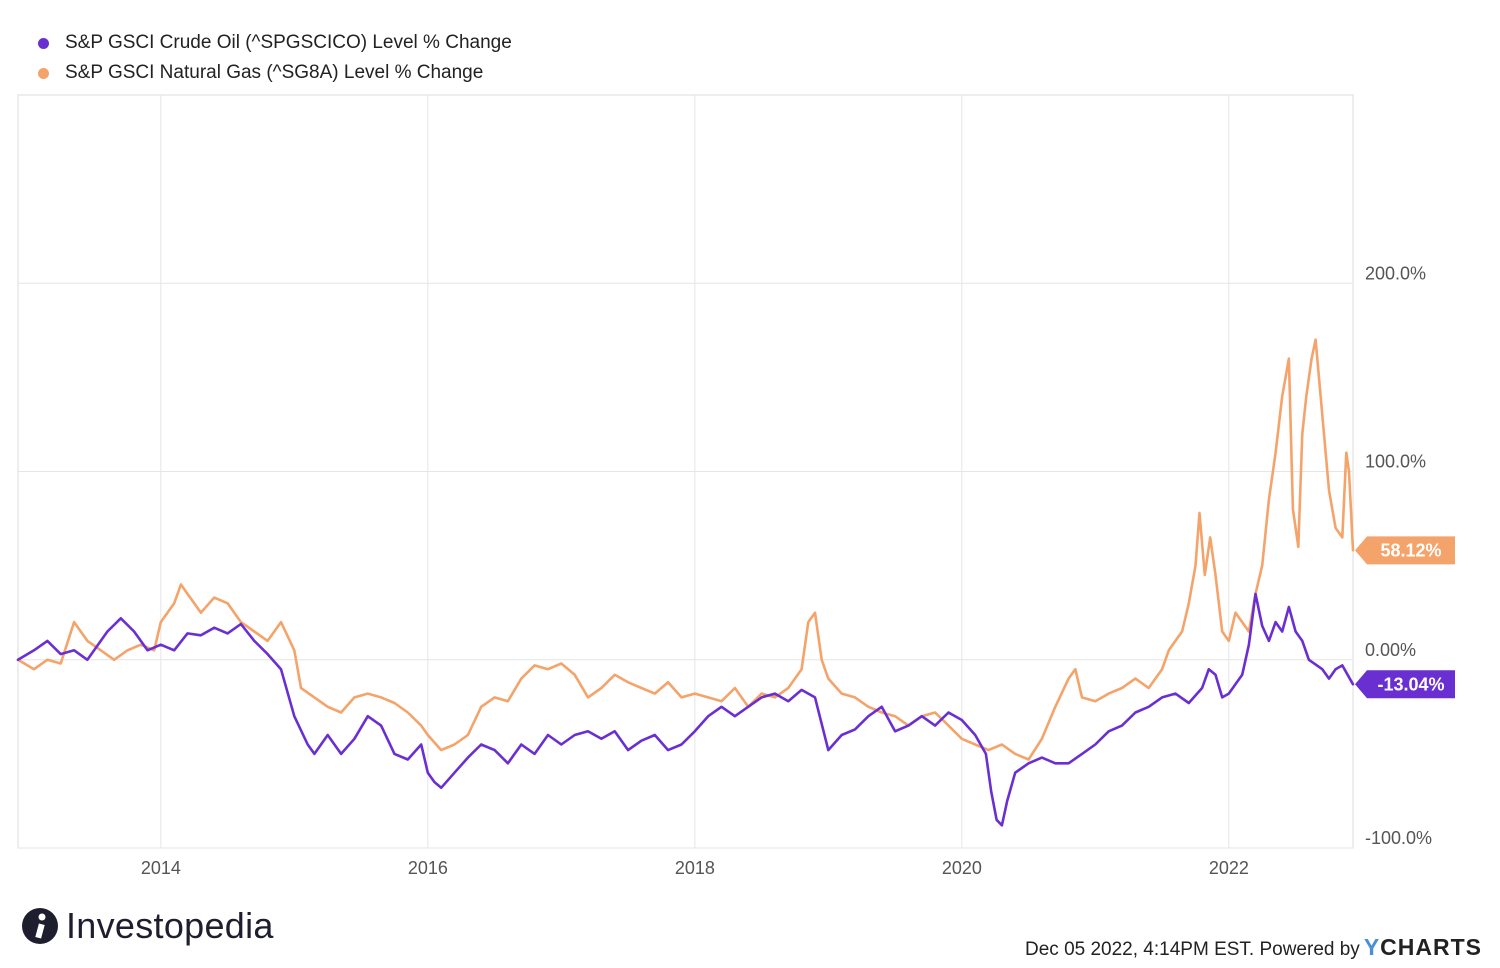 Image resolution: width=1500 pixels, height=968 pixels. I want to click on end-value-flag-crude-oil, so click(1405, 684).